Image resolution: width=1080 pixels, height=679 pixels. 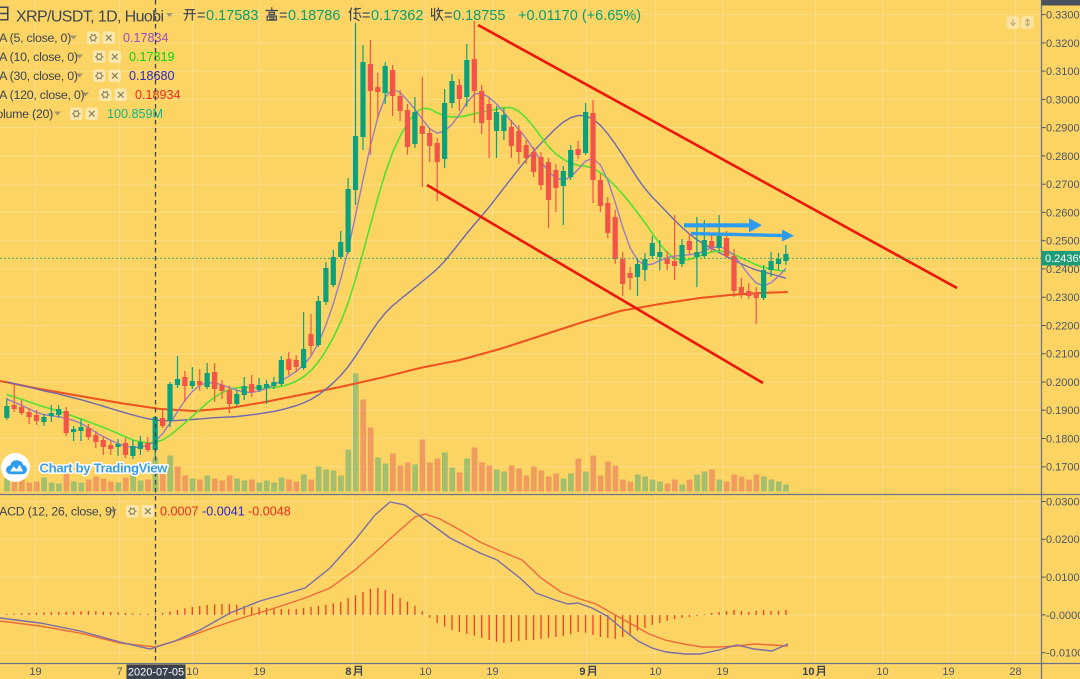 I want to click on svg-text: -0.0000, so click(x=1063, y=616).